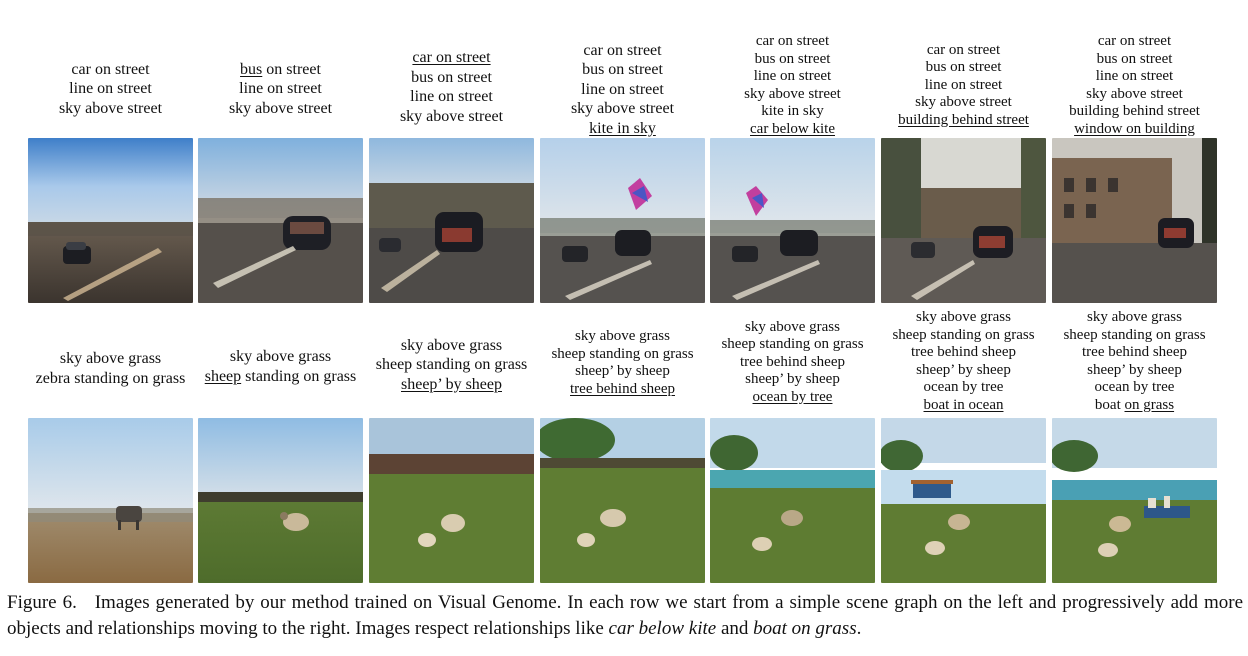  Describe the element at coordinates (223, 376) in the screenshot. I see `scene-graph-text: sheep` at that location.